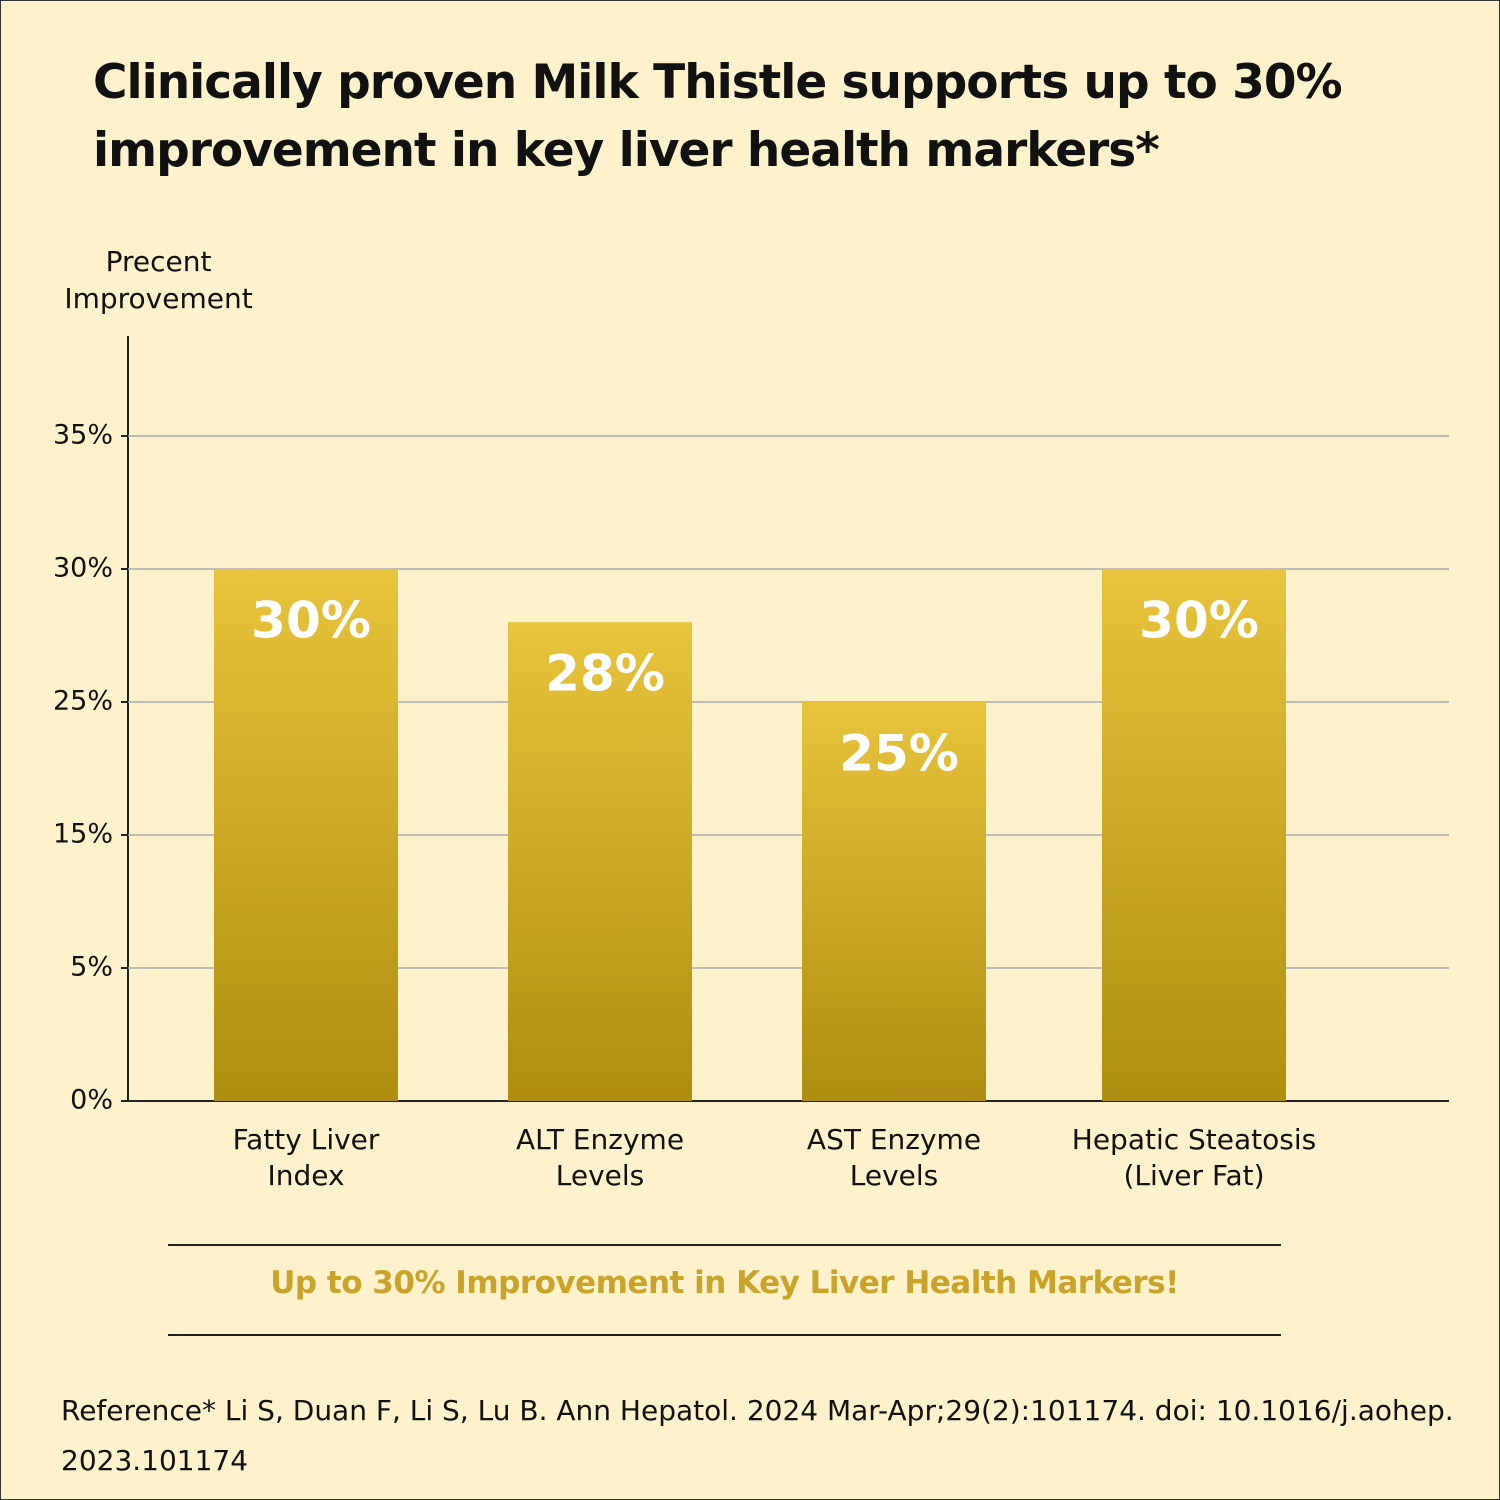  I want to click on y-axis-title: Precent Improvement, so click(158, 280).